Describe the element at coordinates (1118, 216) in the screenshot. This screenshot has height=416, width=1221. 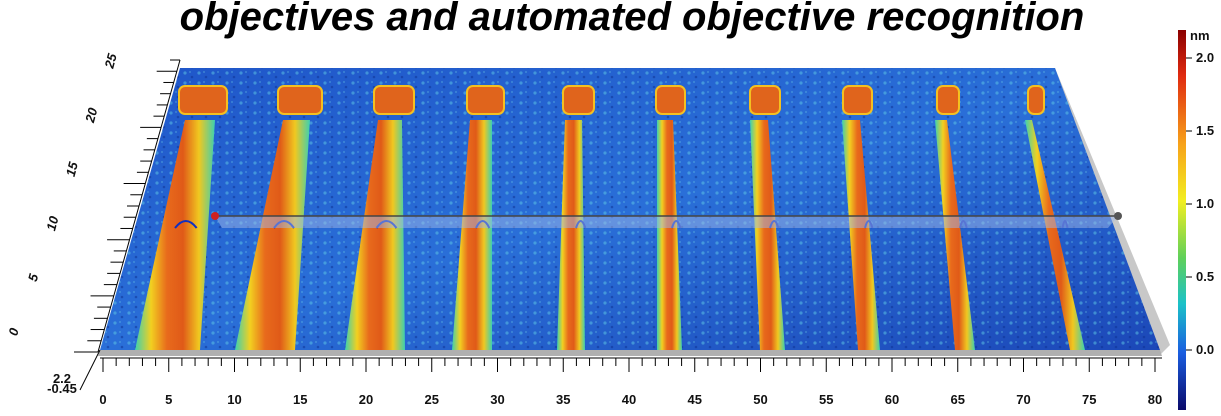
I see `profile-end` at that location.